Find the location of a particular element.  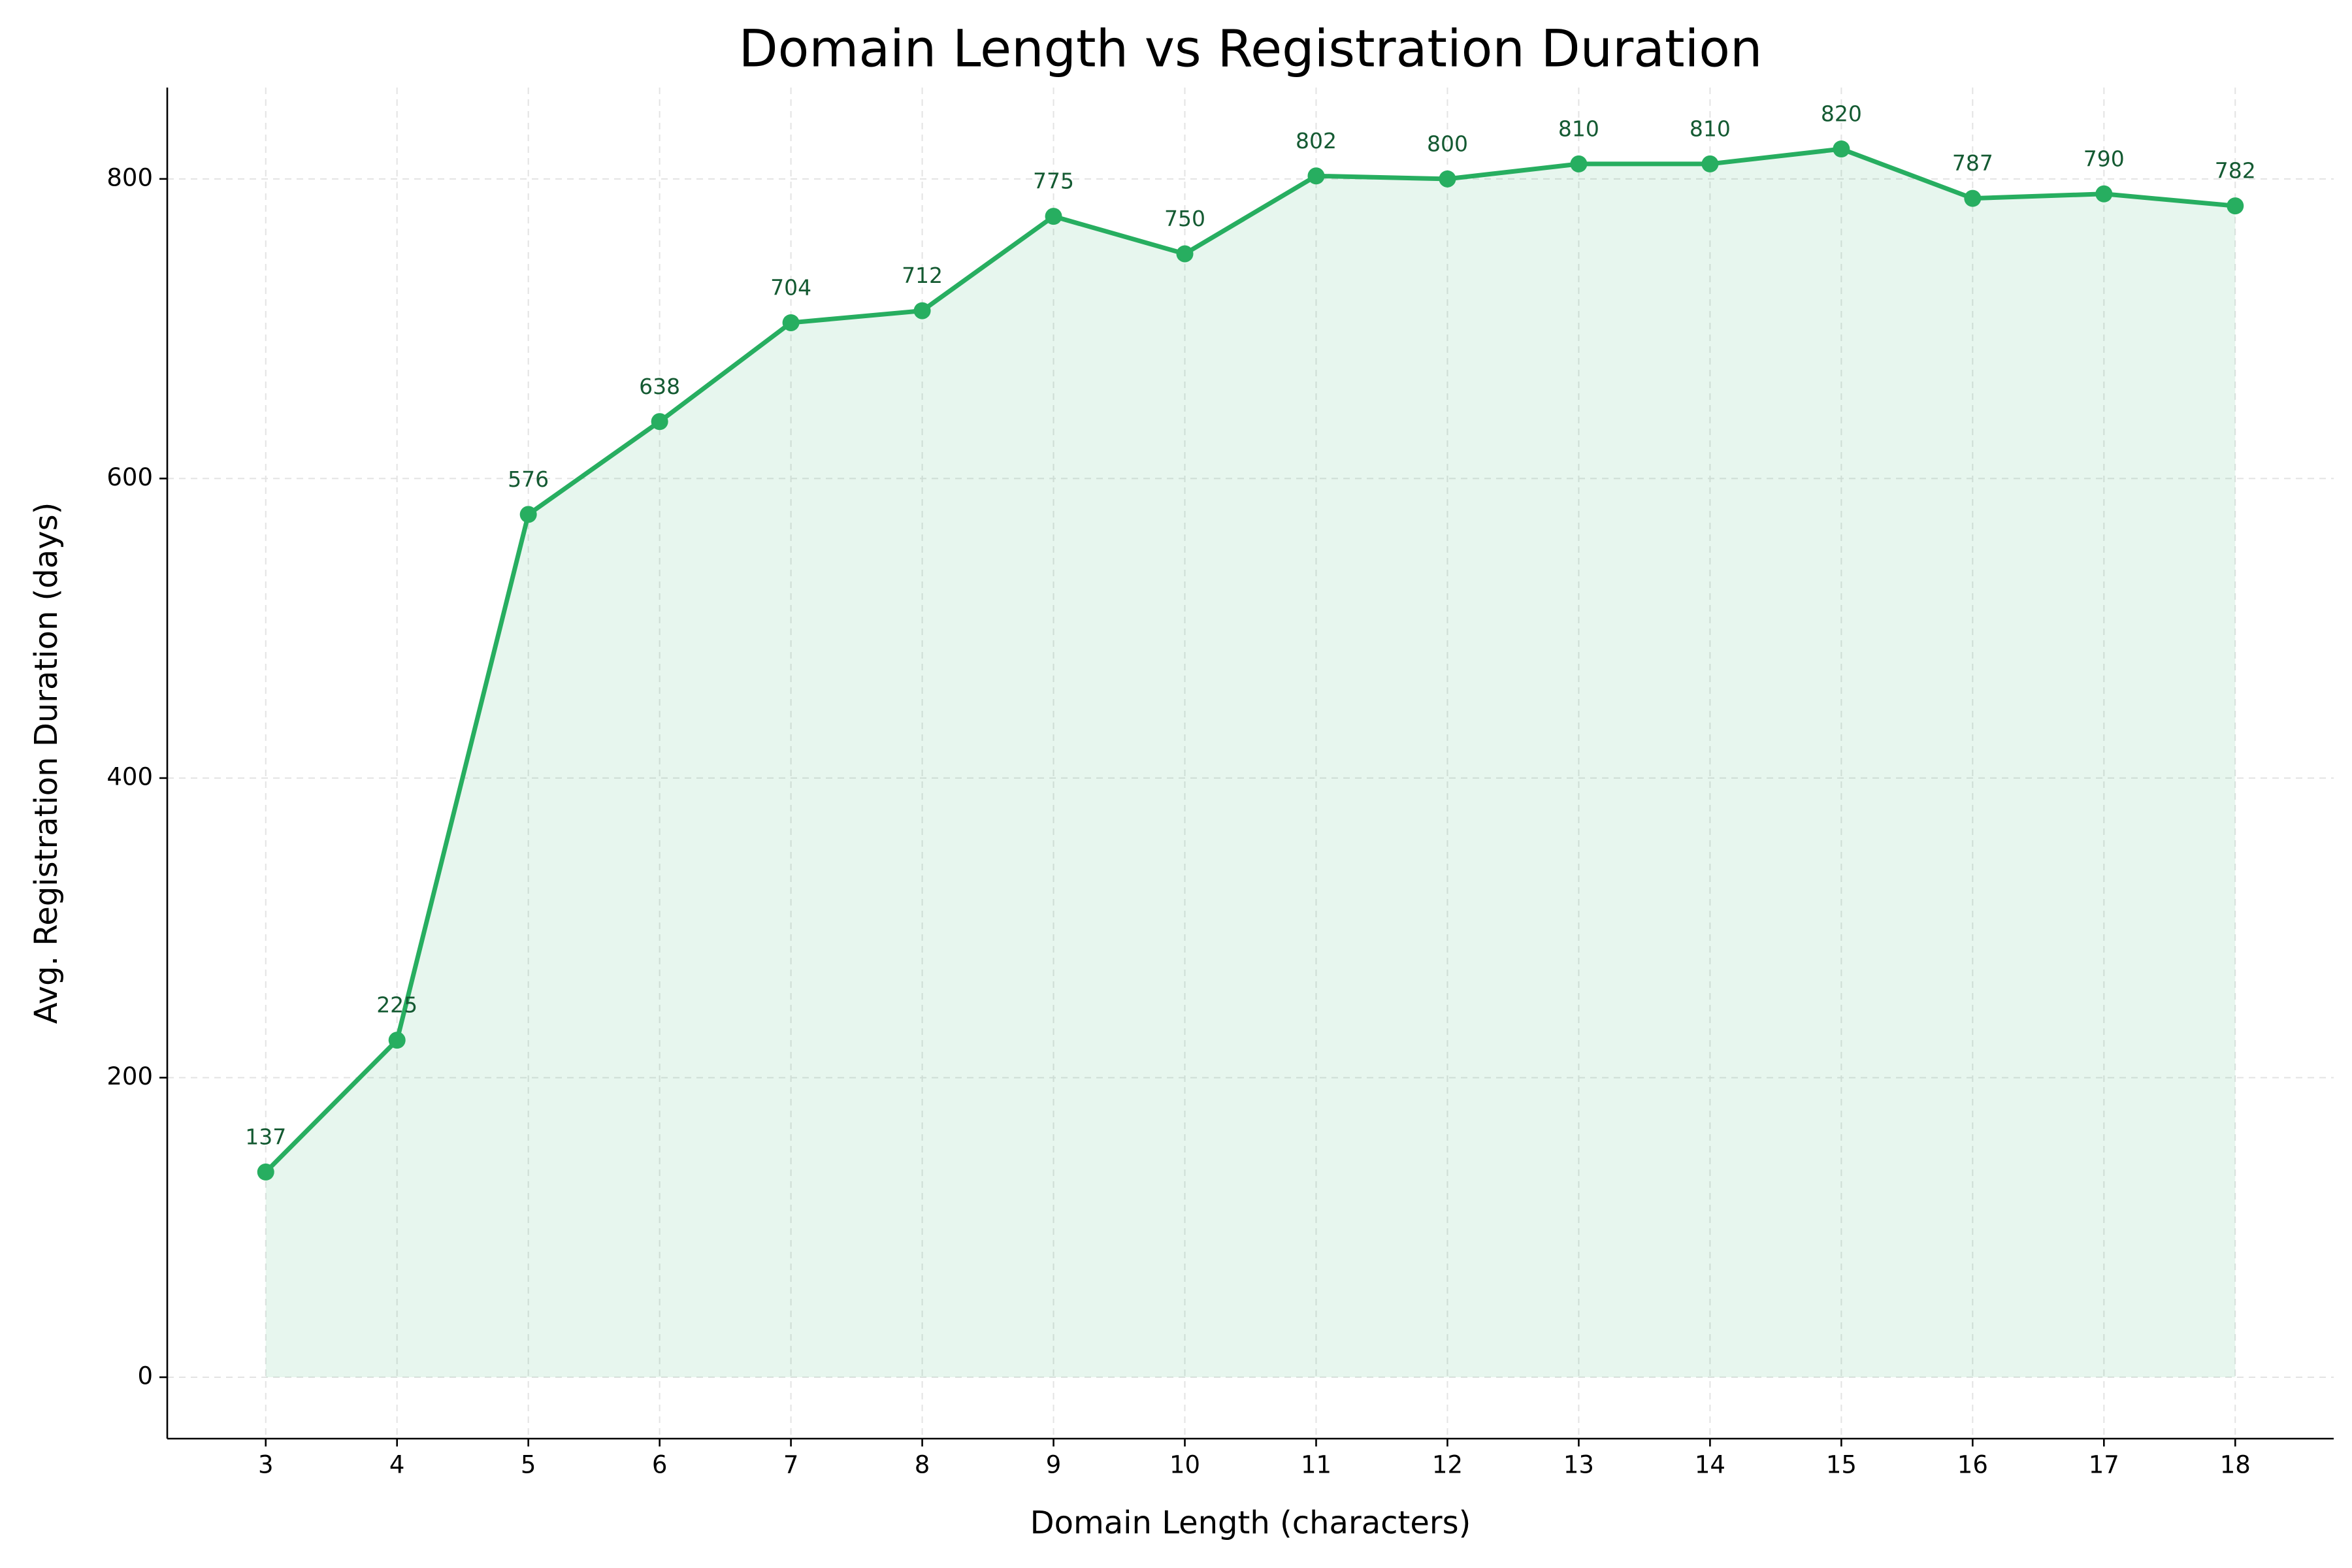

x-tick-label: 4 is located at coordinates (397, 1465).